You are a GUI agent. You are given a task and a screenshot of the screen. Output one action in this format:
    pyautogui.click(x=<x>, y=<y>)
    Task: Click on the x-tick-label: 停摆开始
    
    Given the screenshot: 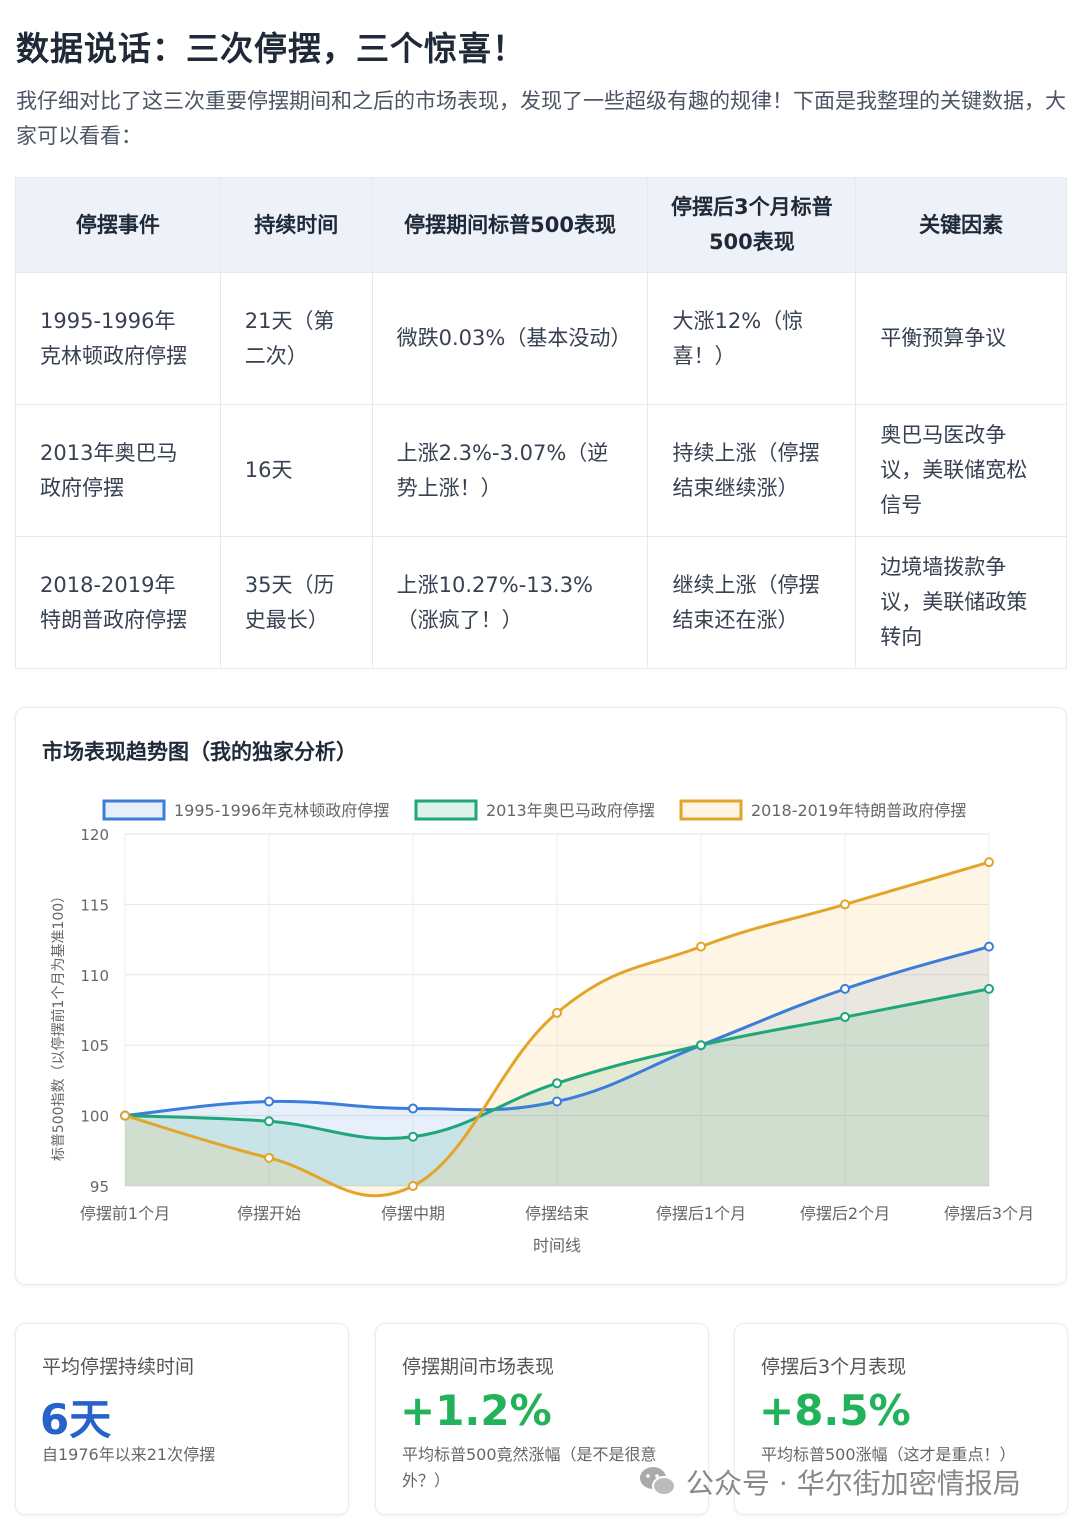 What is the action you would take?
    pyautogui.click(x=269, y=1213)
    